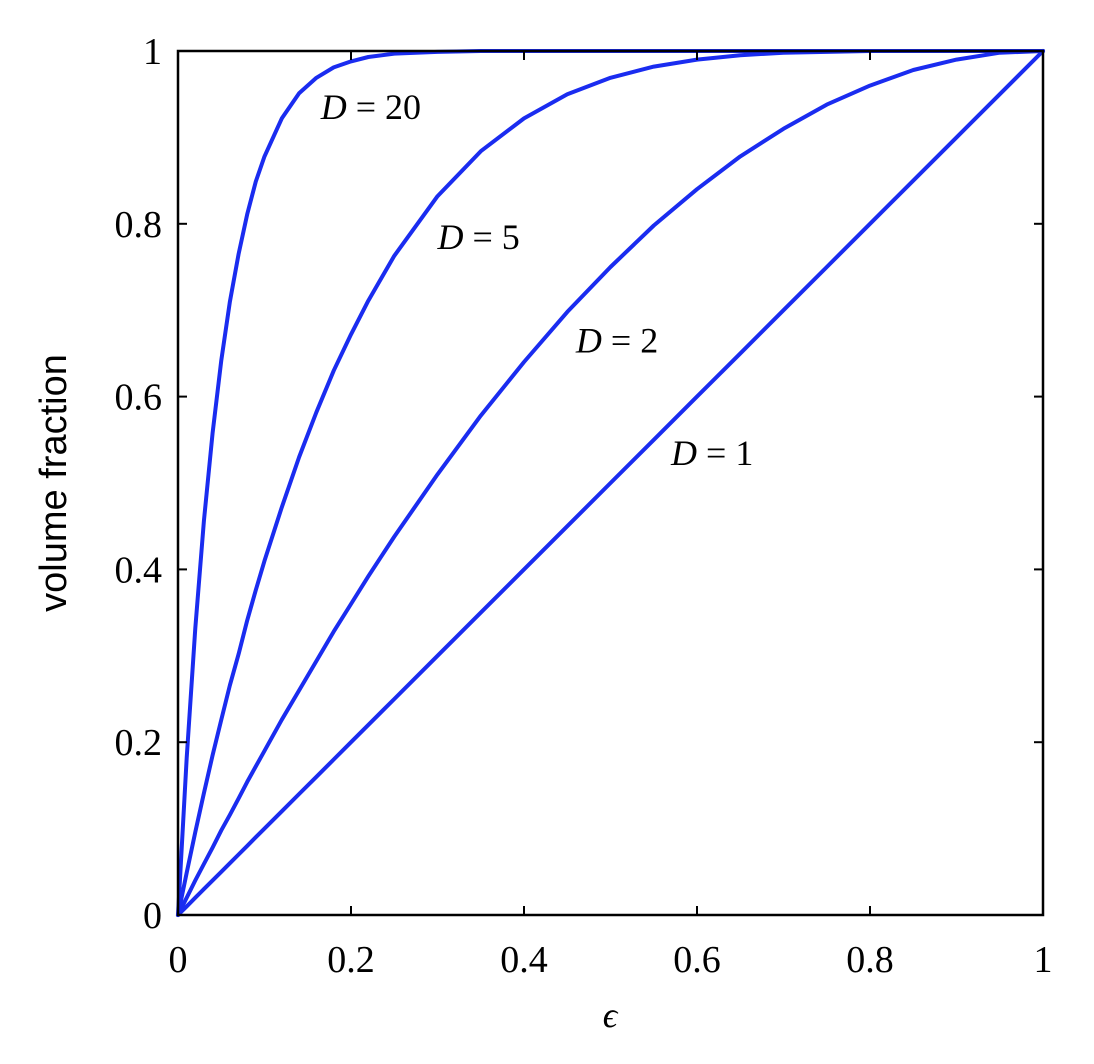 Image resolution: width=1094 pixels, height=1064 pixels. Describe the element at coordinates (54, 483) in the screenshot. I see `y-axis-title: volume fraction` at that location.